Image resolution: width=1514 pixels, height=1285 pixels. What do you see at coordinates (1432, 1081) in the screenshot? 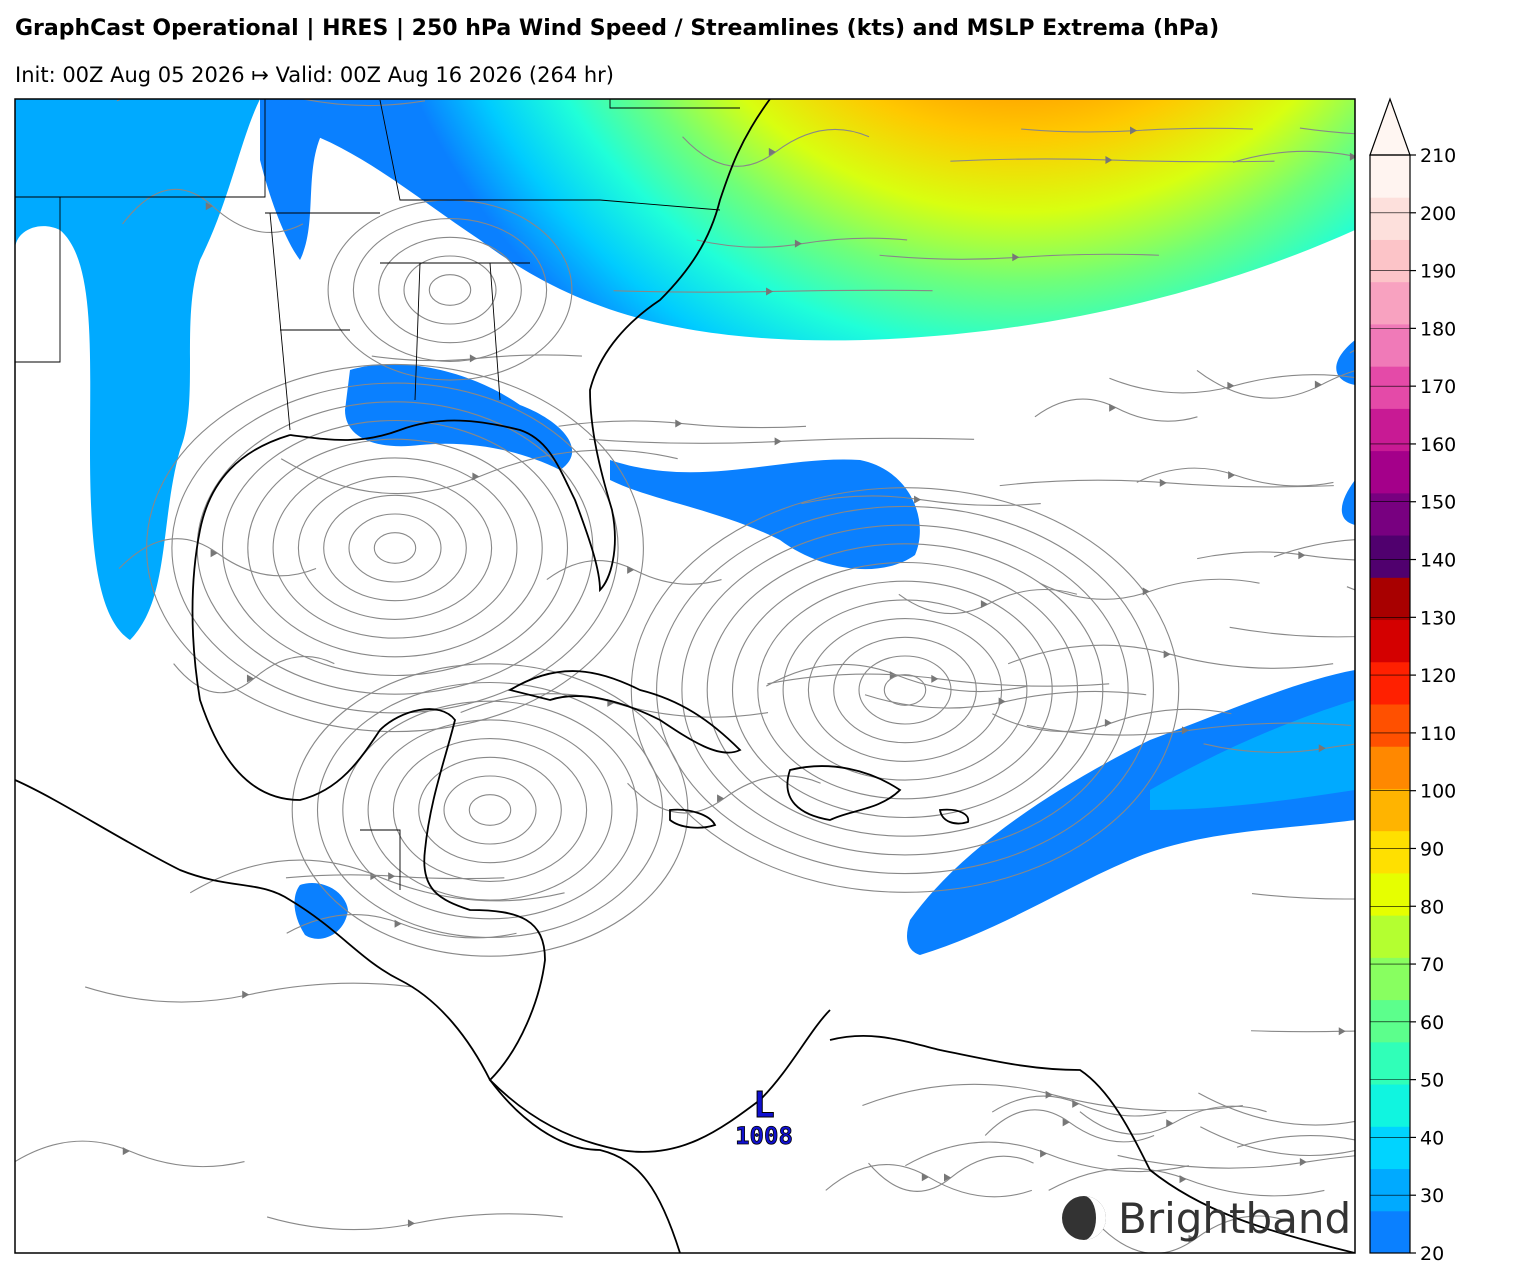
I see `colorbar-tick-label: 50` at bounding box center [1432, 1081].